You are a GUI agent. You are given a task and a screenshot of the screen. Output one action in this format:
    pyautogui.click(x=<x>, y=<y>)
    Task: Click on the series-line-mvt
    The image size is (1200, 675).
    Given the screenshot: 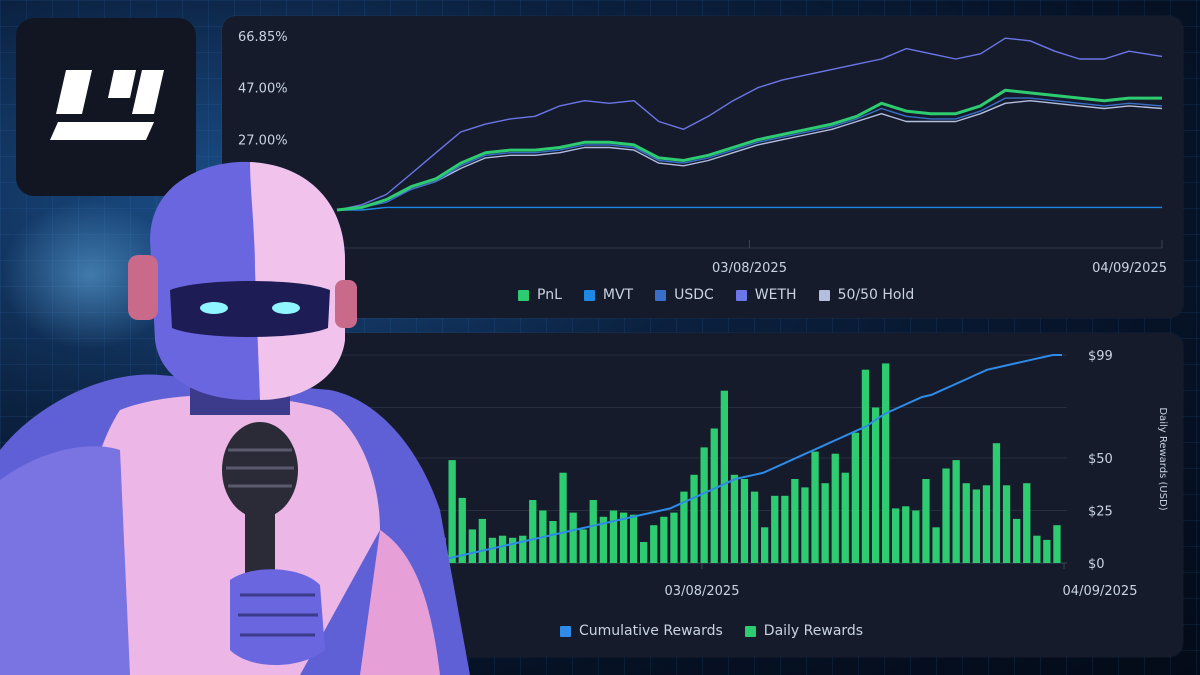 What is the action you would take?
    pyautogui.click(x=749, y=208)
    